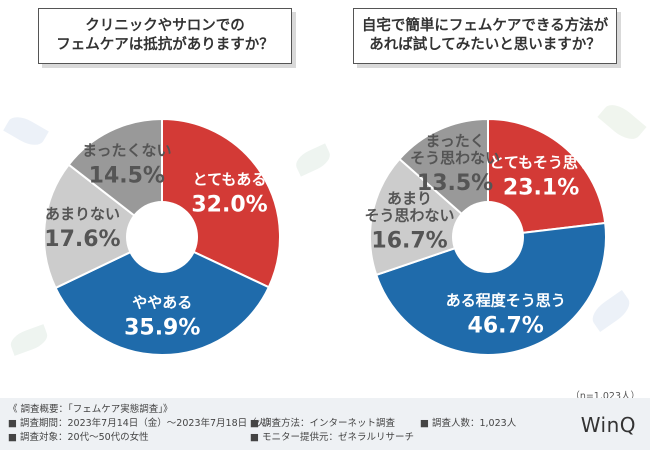  What do you see at coordinates (82, 214) in the screenshot?
I see `slice-label: あまりない` at bounding box center [82, 214].